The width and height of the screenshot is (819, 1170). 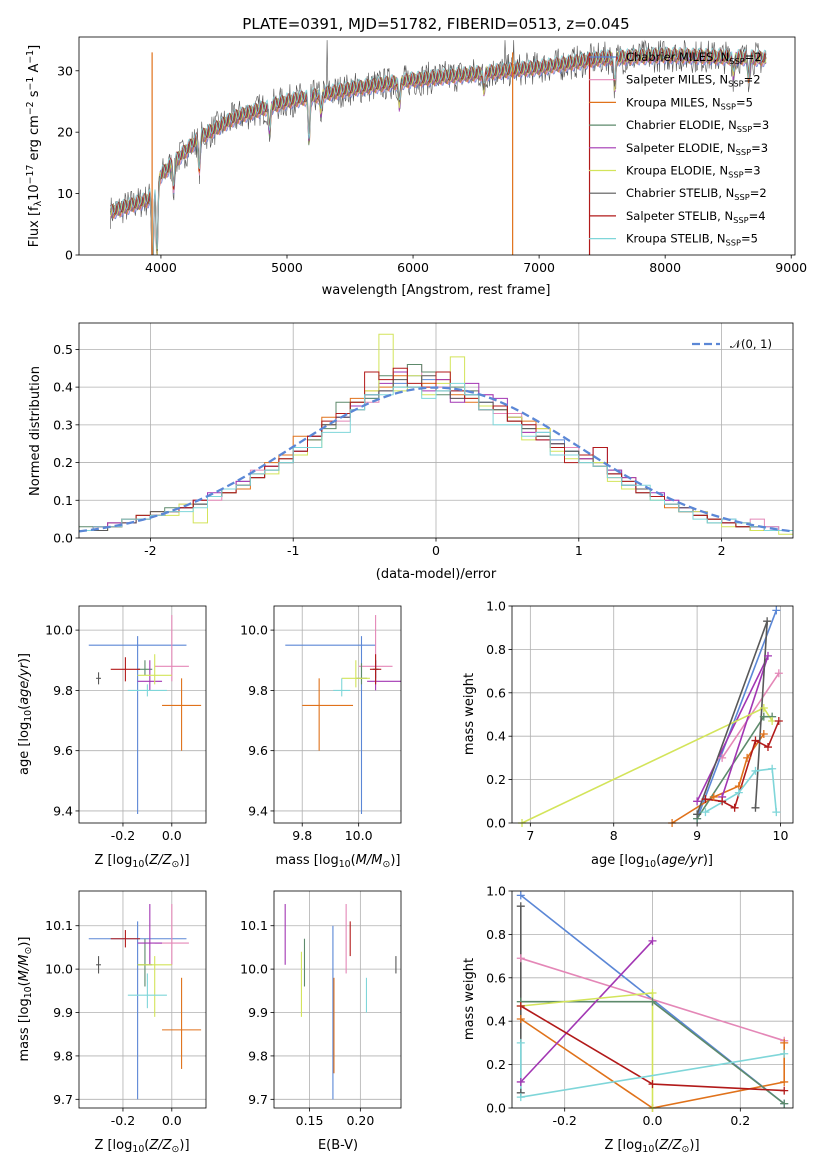 What do you see at coordinates (150, 550) in the screenshot?
I see `residuals-tick-label-x: -2` at bounding box center [150, 550].